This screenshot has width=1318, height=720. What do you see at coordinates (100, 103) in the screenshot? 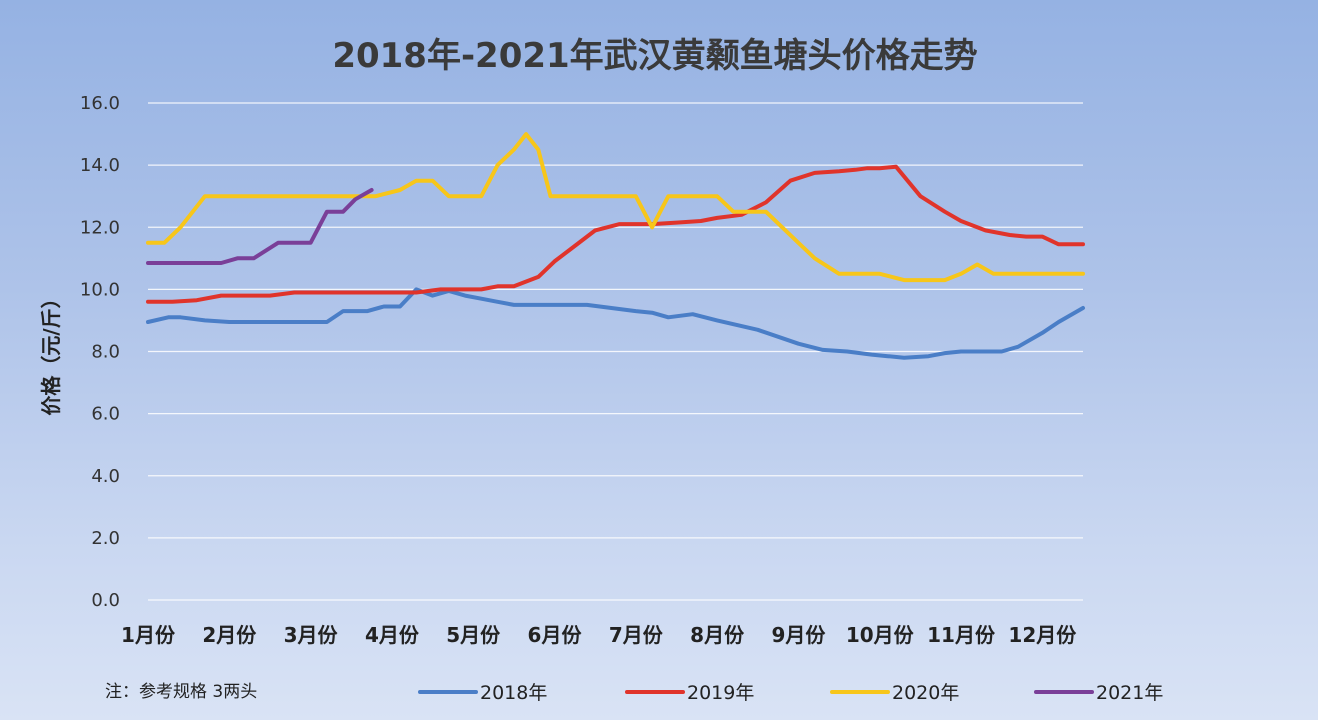
I see `y-tick-label: 16.0` at bounding box center [100, 103].